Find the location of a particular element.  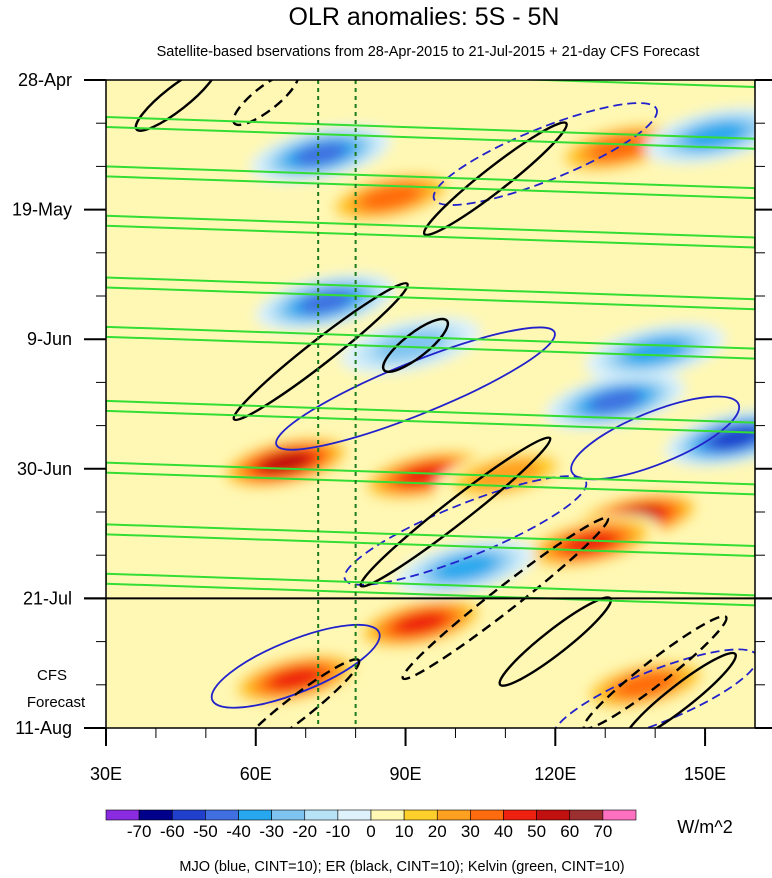

colorbar-label-1: -60 is located at coordinates (172, 831).